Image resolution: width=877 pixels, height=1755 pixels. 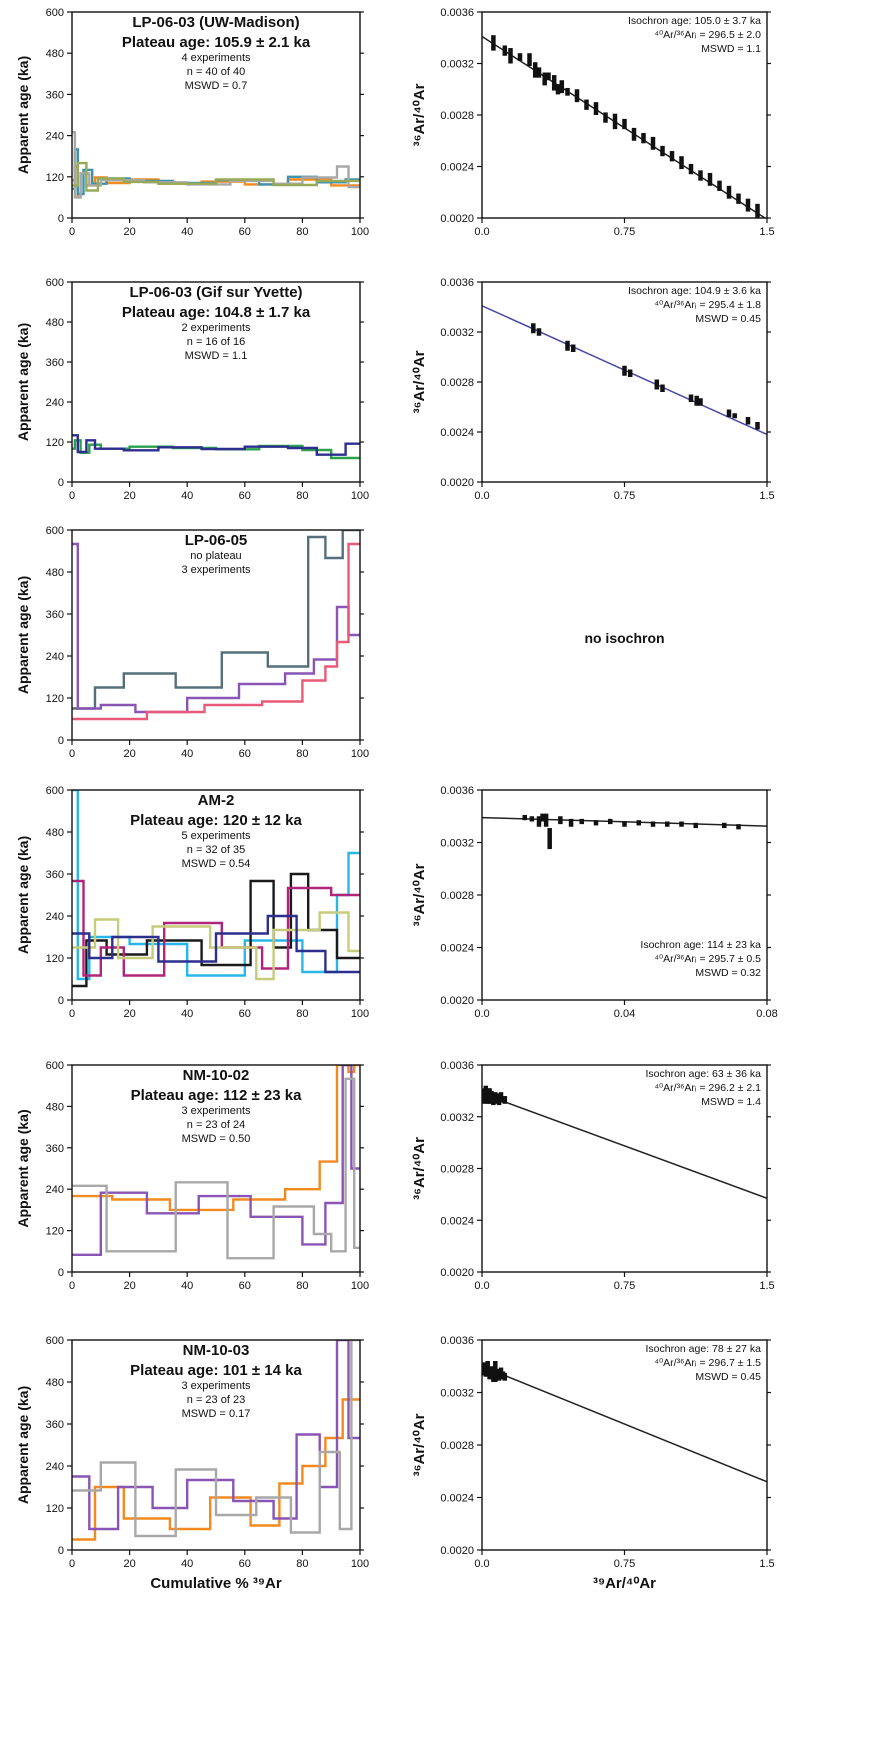 What do you see at coordinates (245, 754) in the screenshot?
I see `x-tick-label: 60` at bounding box center [245, 754].